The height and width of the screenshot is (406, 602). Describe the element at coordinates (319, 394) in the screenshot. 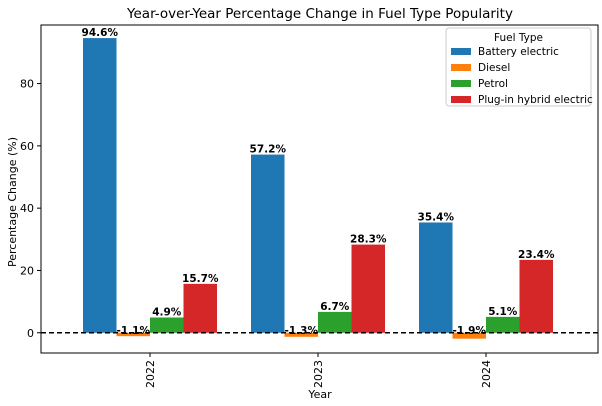

I see `x-axis-label: Year` at that location.